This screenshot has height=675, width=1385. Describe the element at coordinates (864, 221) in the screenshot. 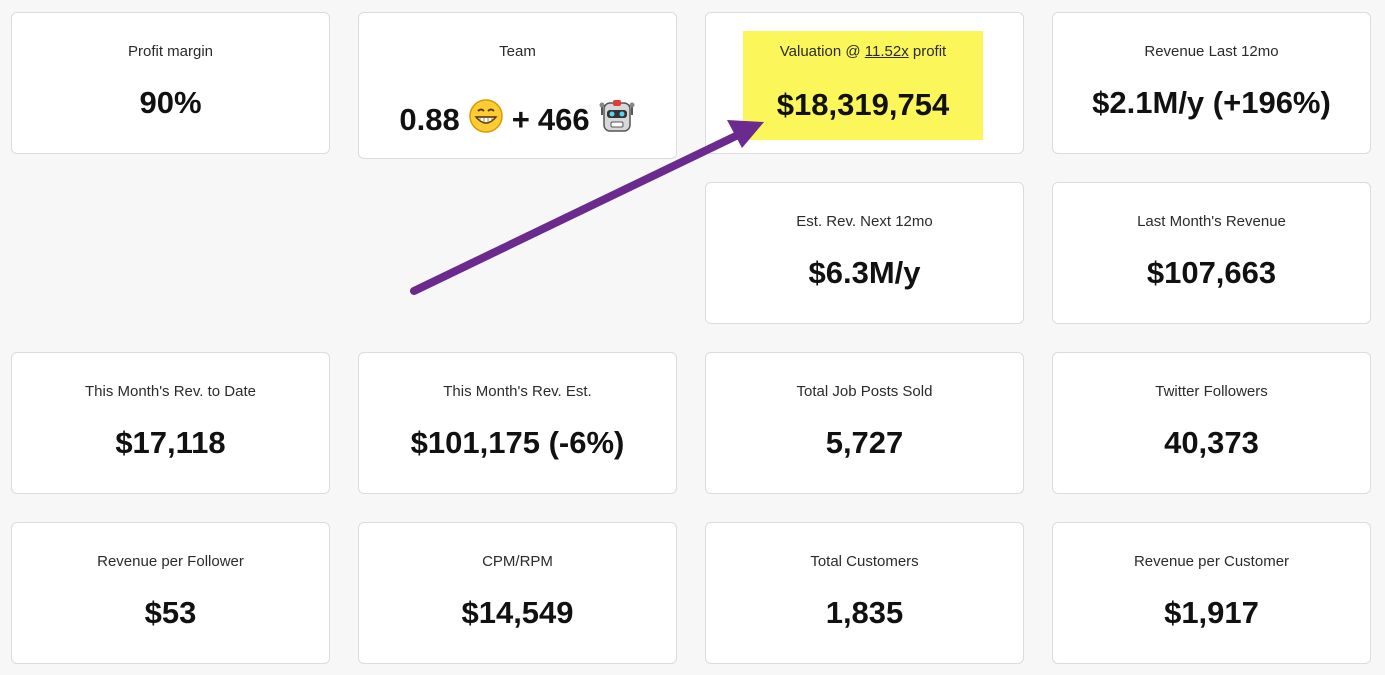

I see `card-label: Est. Rev. Next 12mo` at that location.